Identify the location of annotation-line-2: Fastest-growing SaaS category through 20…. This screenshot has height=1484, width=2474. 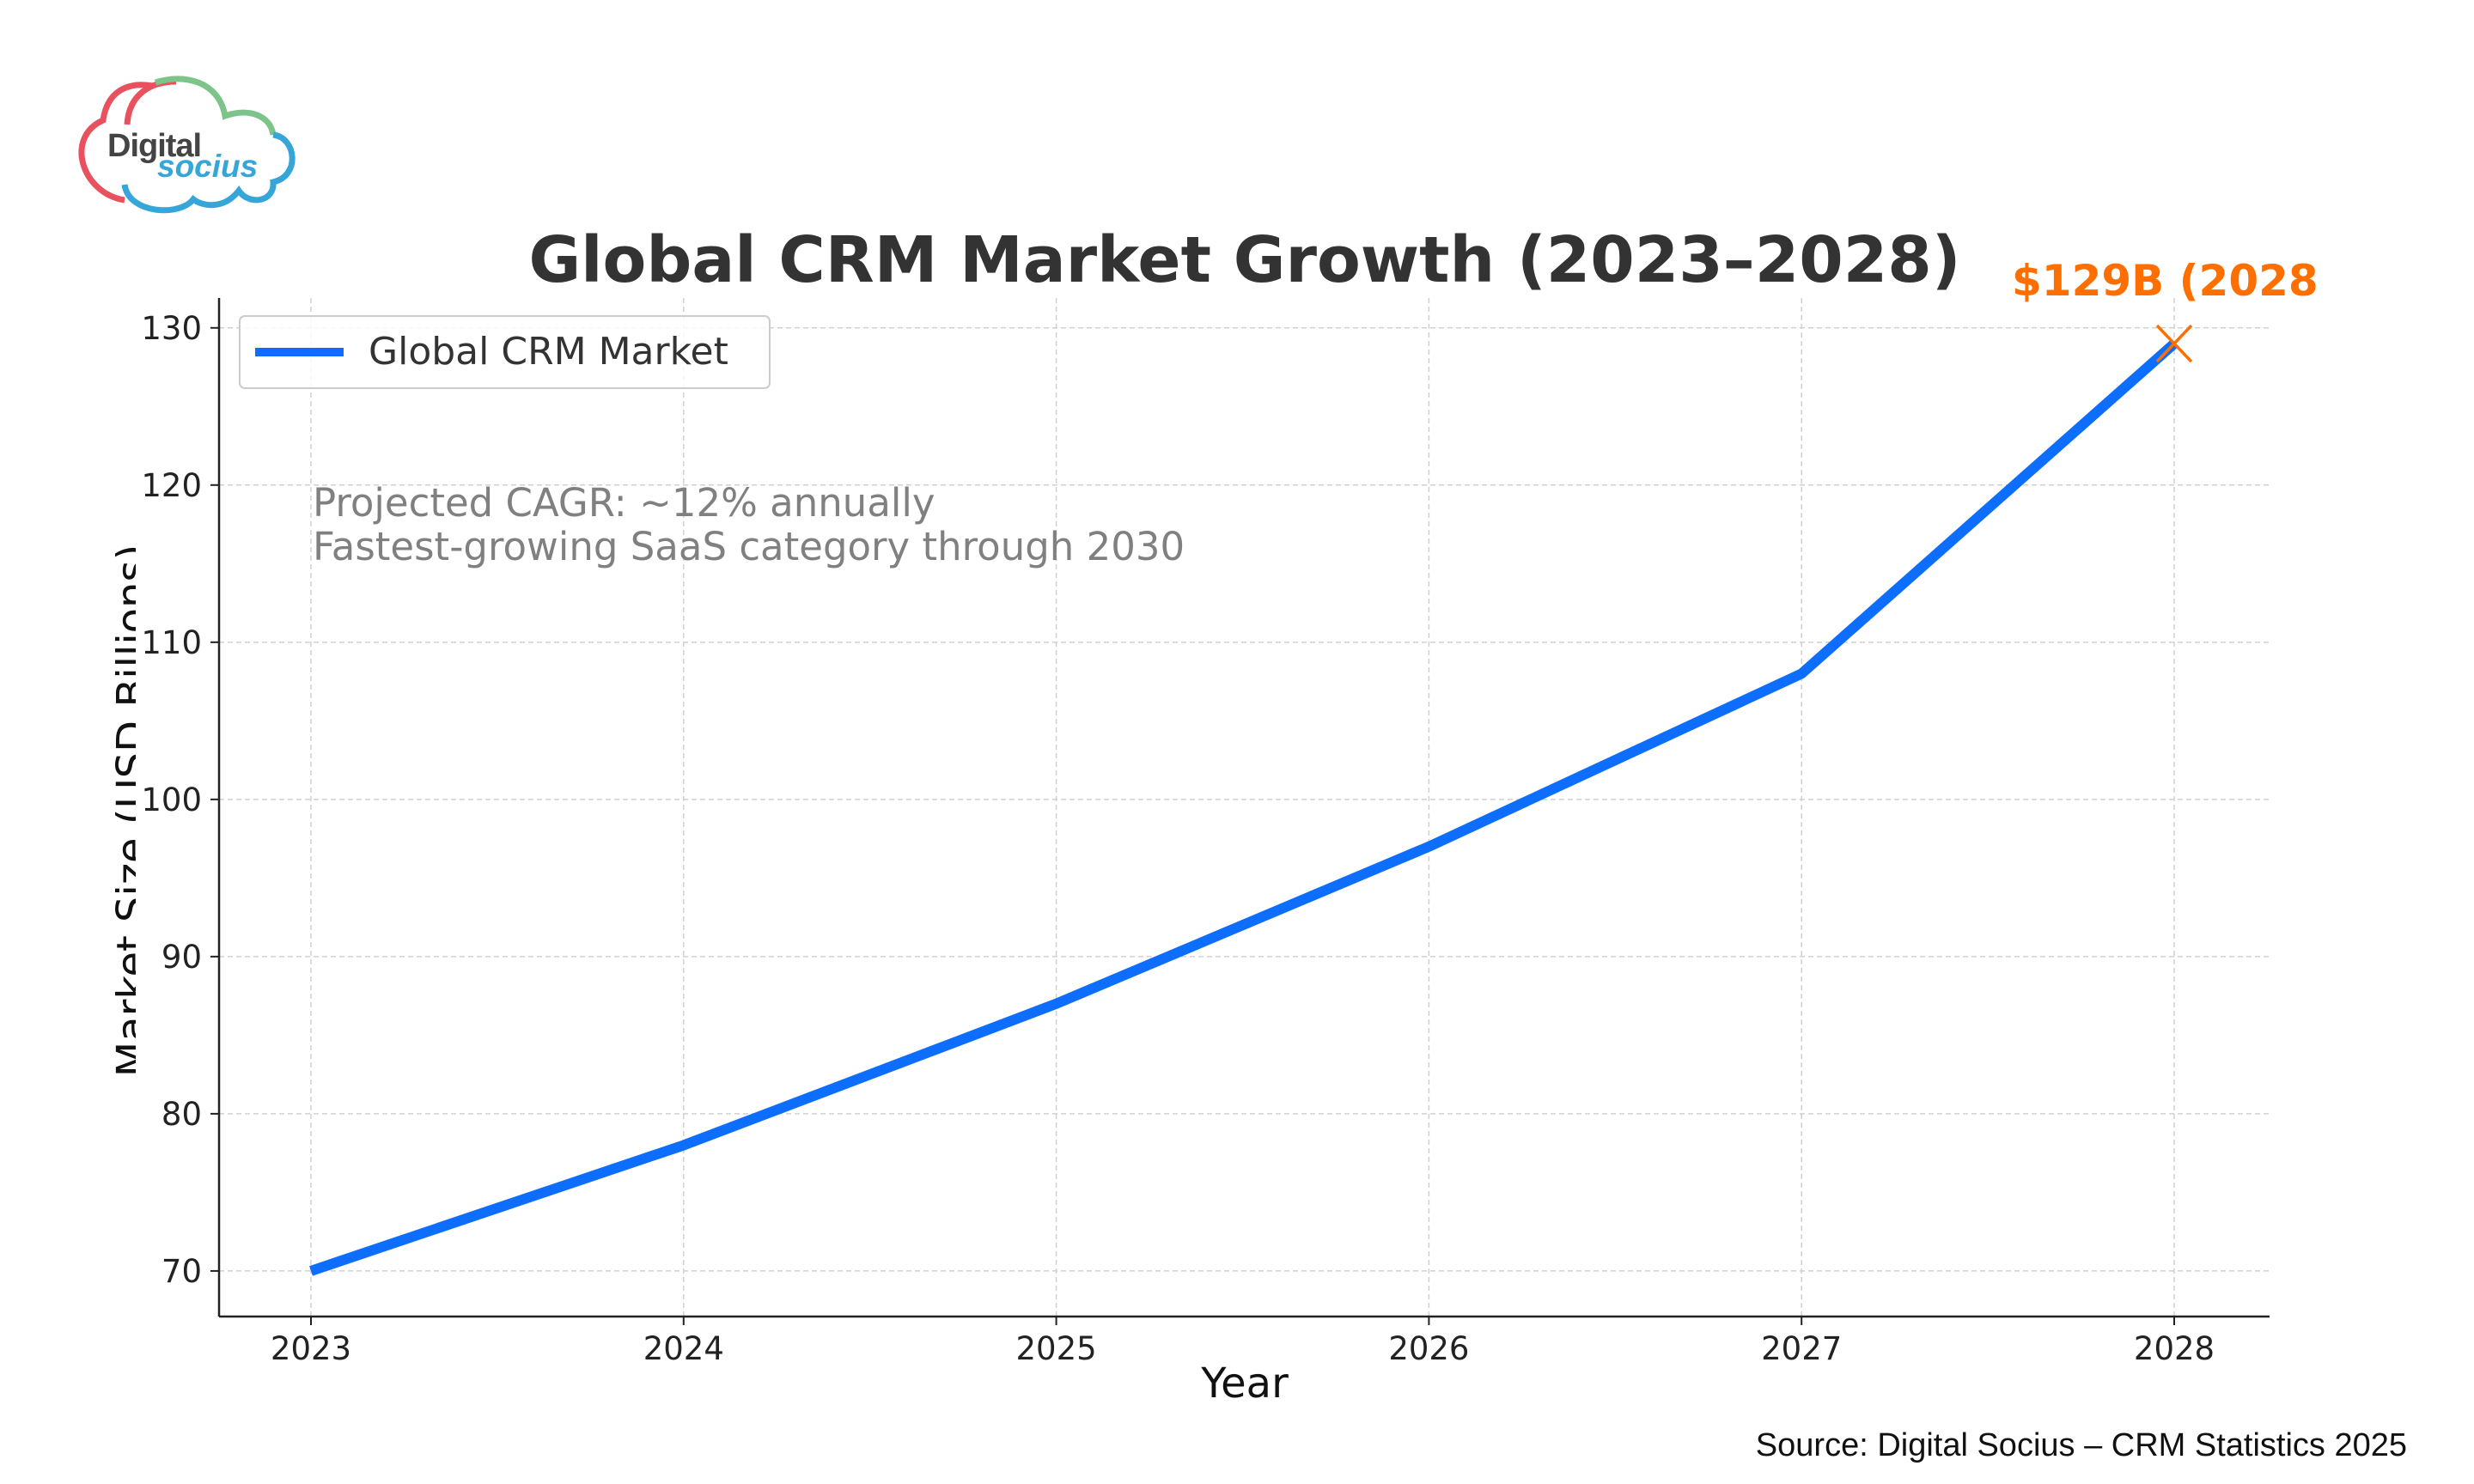
(749, 546).